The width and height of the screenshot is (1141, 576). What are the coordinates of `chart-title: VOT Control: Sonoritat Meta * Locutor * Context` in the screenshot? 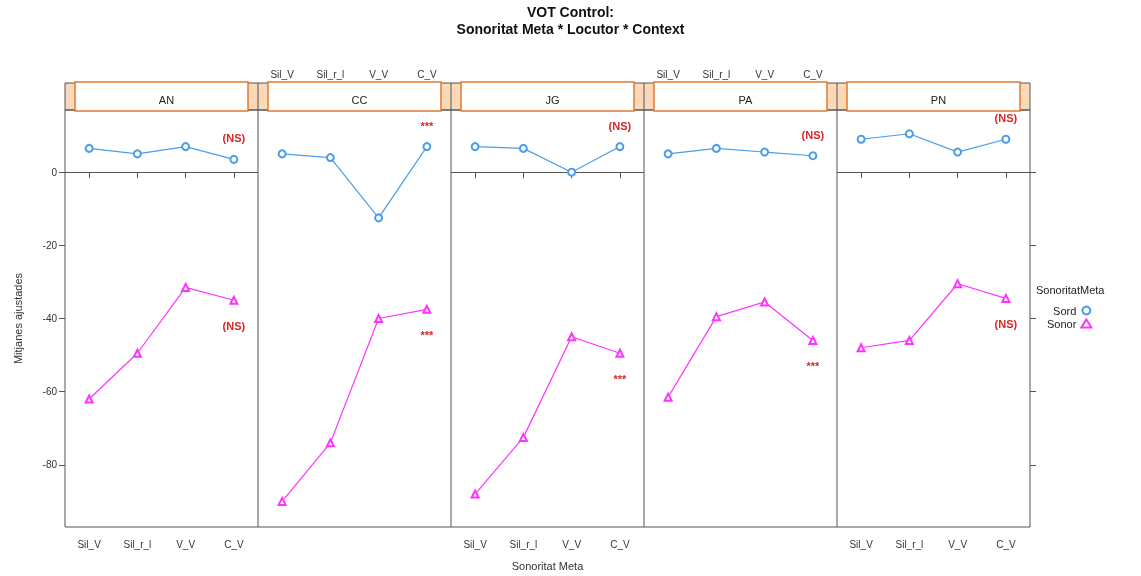 It's located at (570, 21).